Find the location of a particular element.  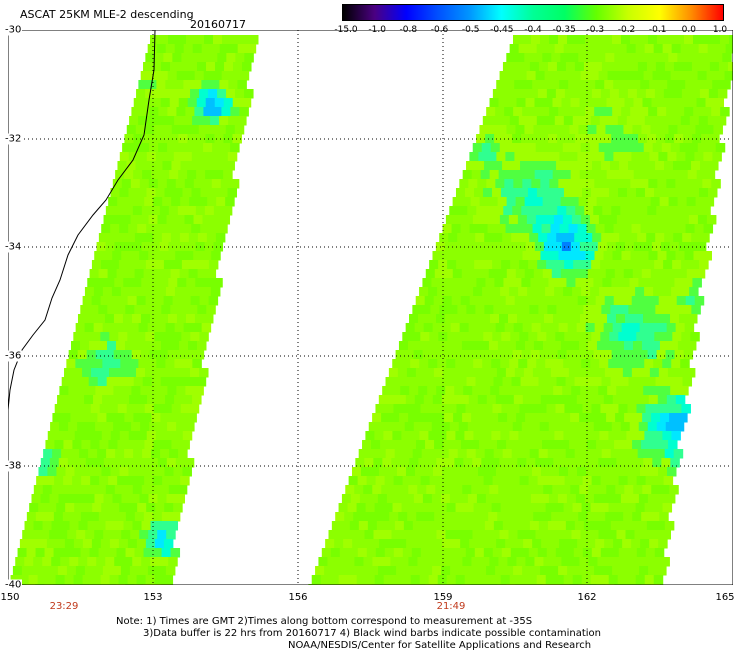

colorbar is located at coordinates (533, 12).